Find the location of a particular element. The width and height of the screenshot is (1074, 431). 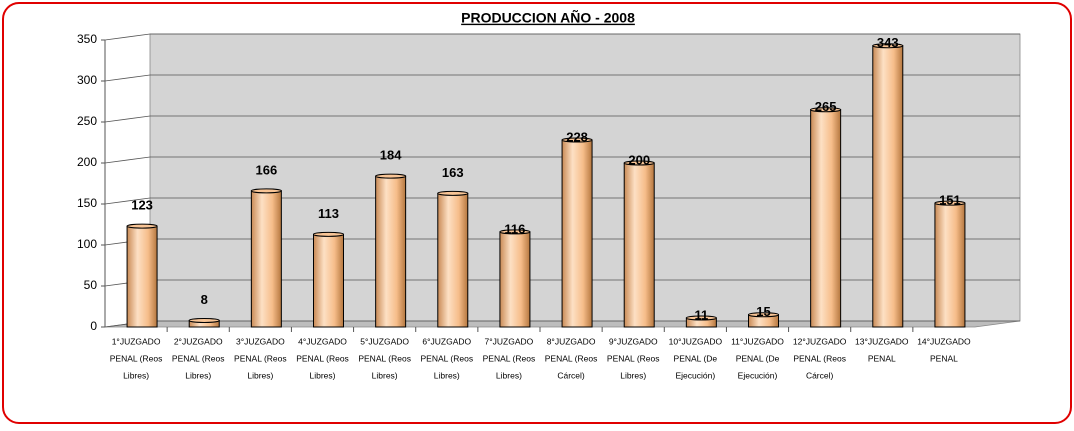

x-tick-label: 1°JUZGADO is located at coordinates (136, 341).